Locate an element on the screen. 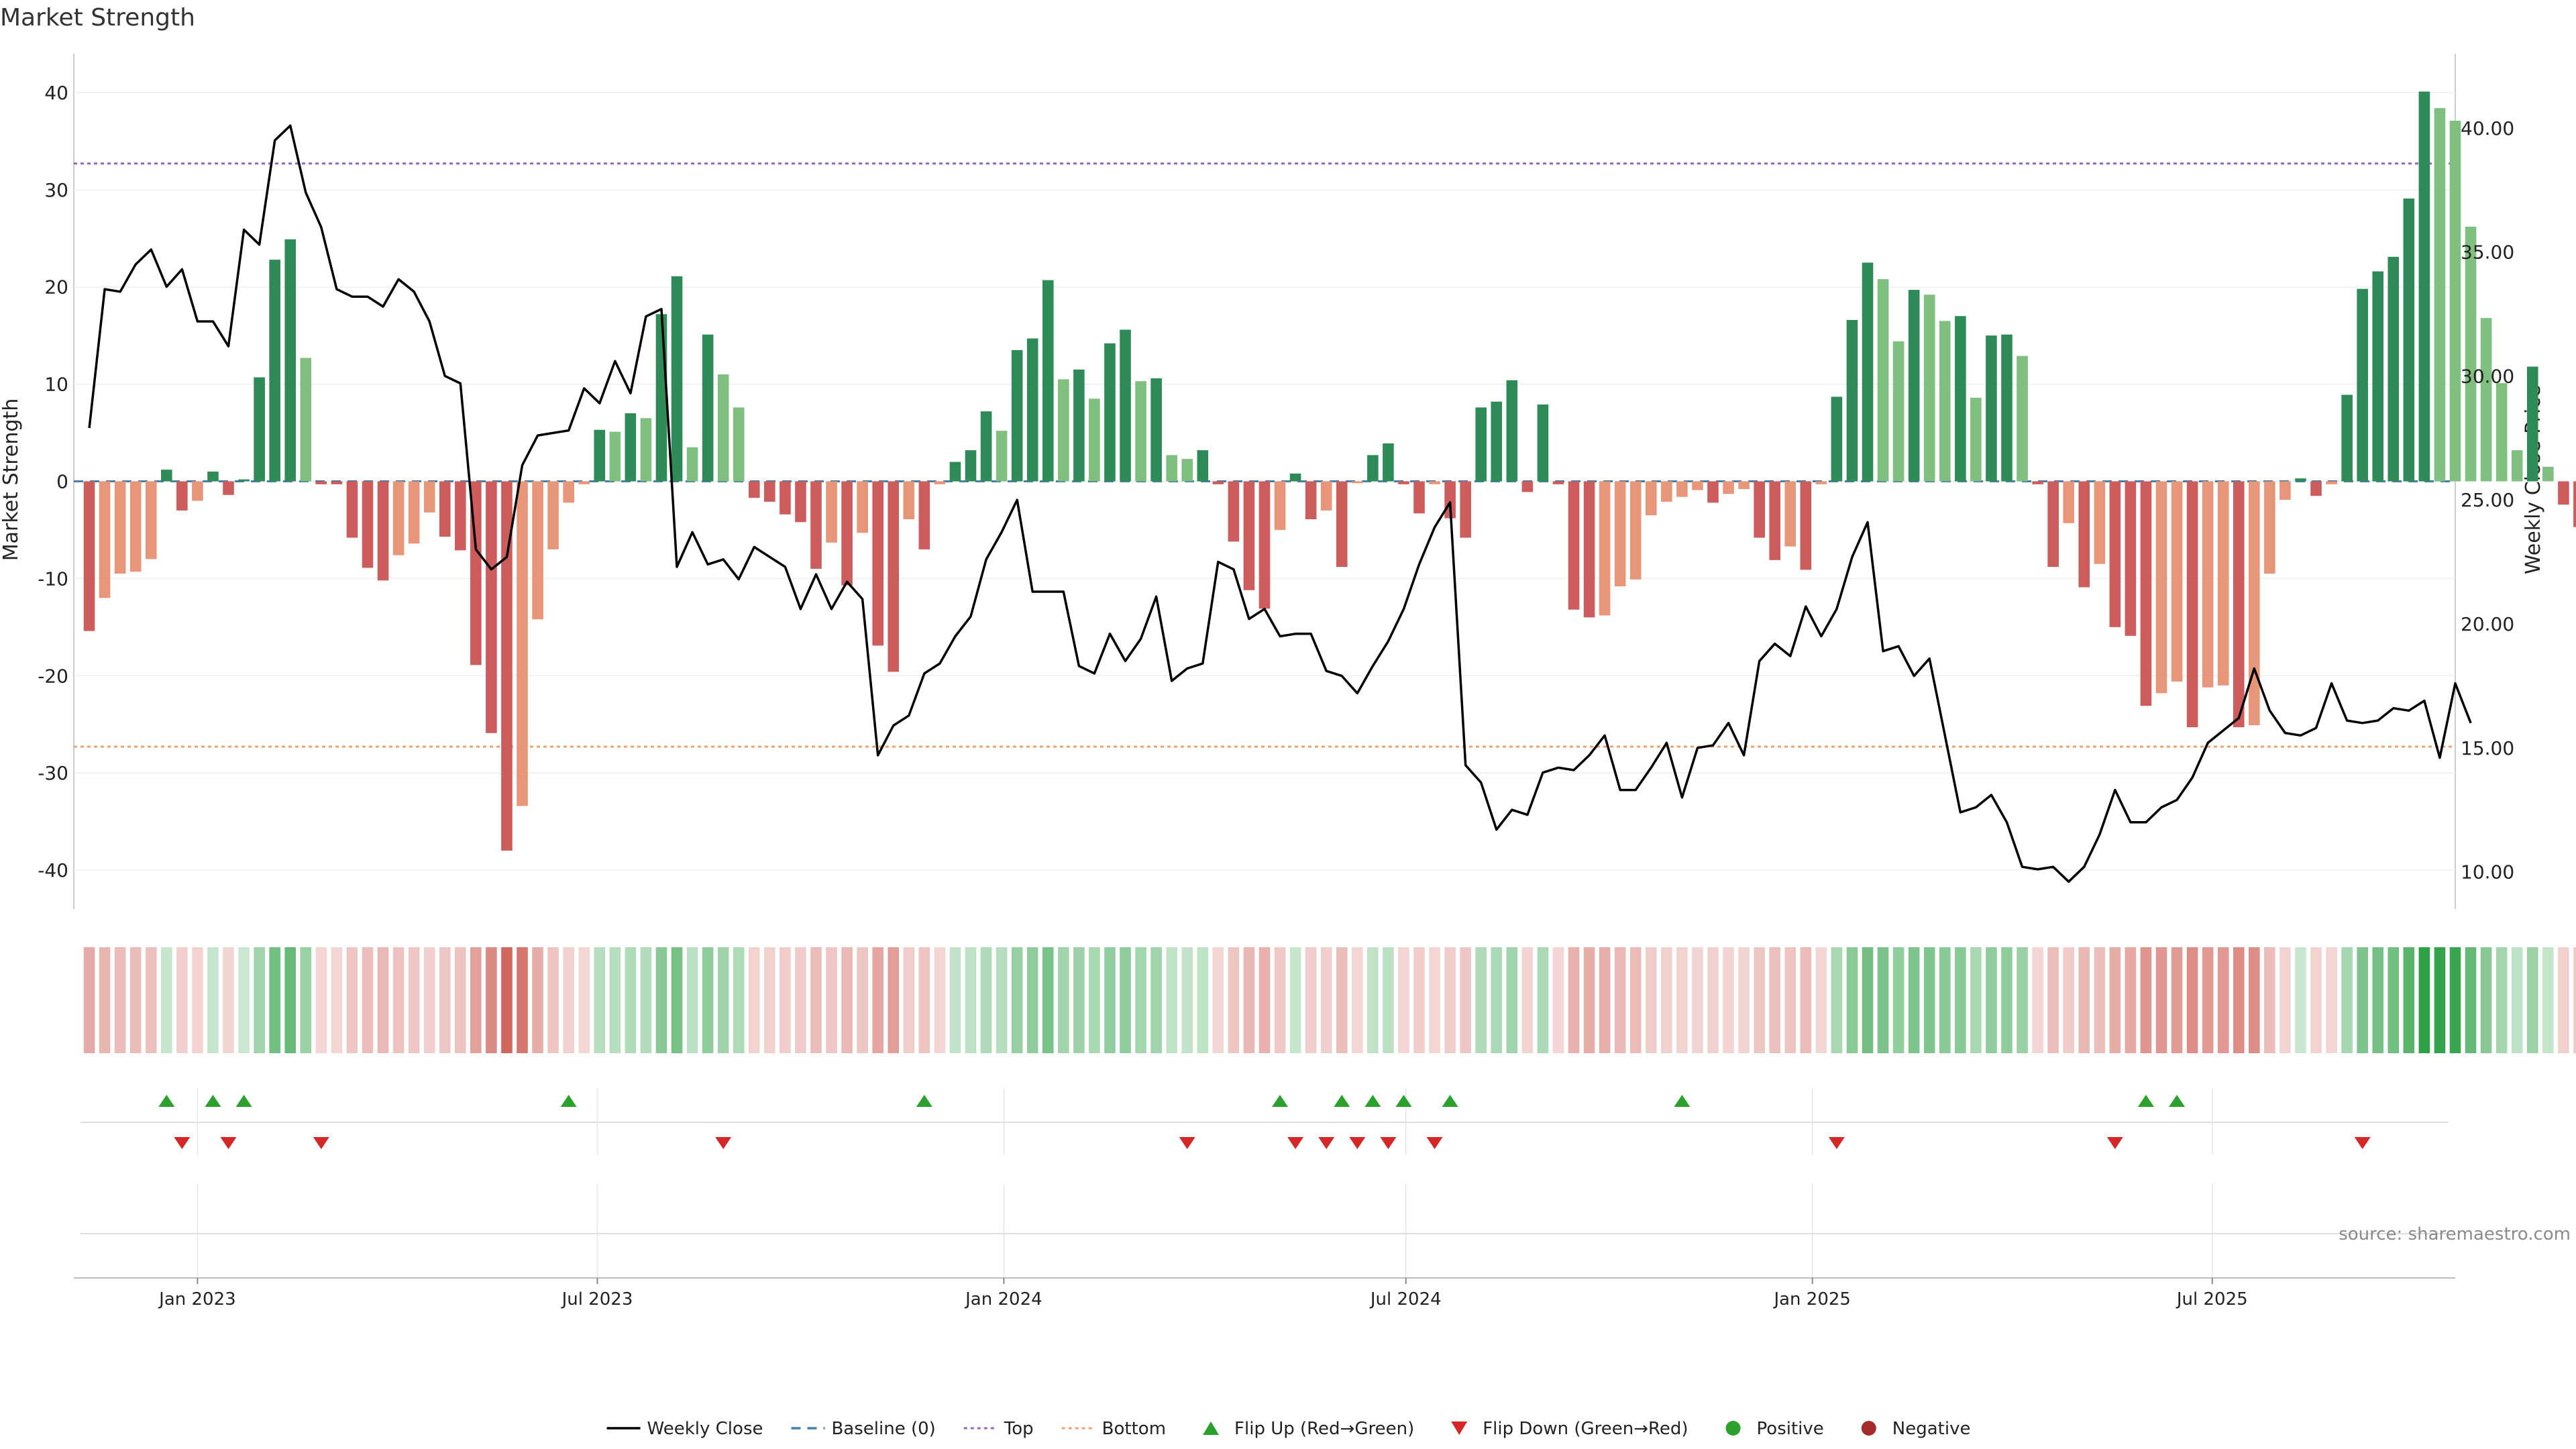 This screenshot has width=2576, height=1449. x-tick-label: Jul 2024 is located at coordinates (1405, 1299).